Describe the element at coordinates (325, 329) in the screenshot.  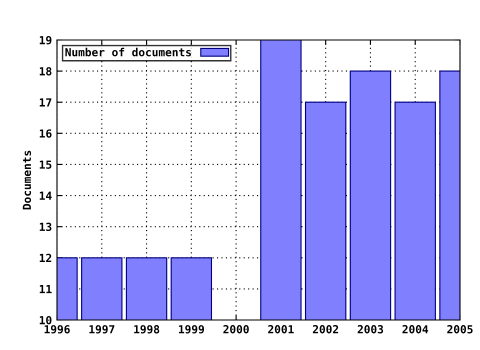
I see `x-tick-label: 2002` at that location.